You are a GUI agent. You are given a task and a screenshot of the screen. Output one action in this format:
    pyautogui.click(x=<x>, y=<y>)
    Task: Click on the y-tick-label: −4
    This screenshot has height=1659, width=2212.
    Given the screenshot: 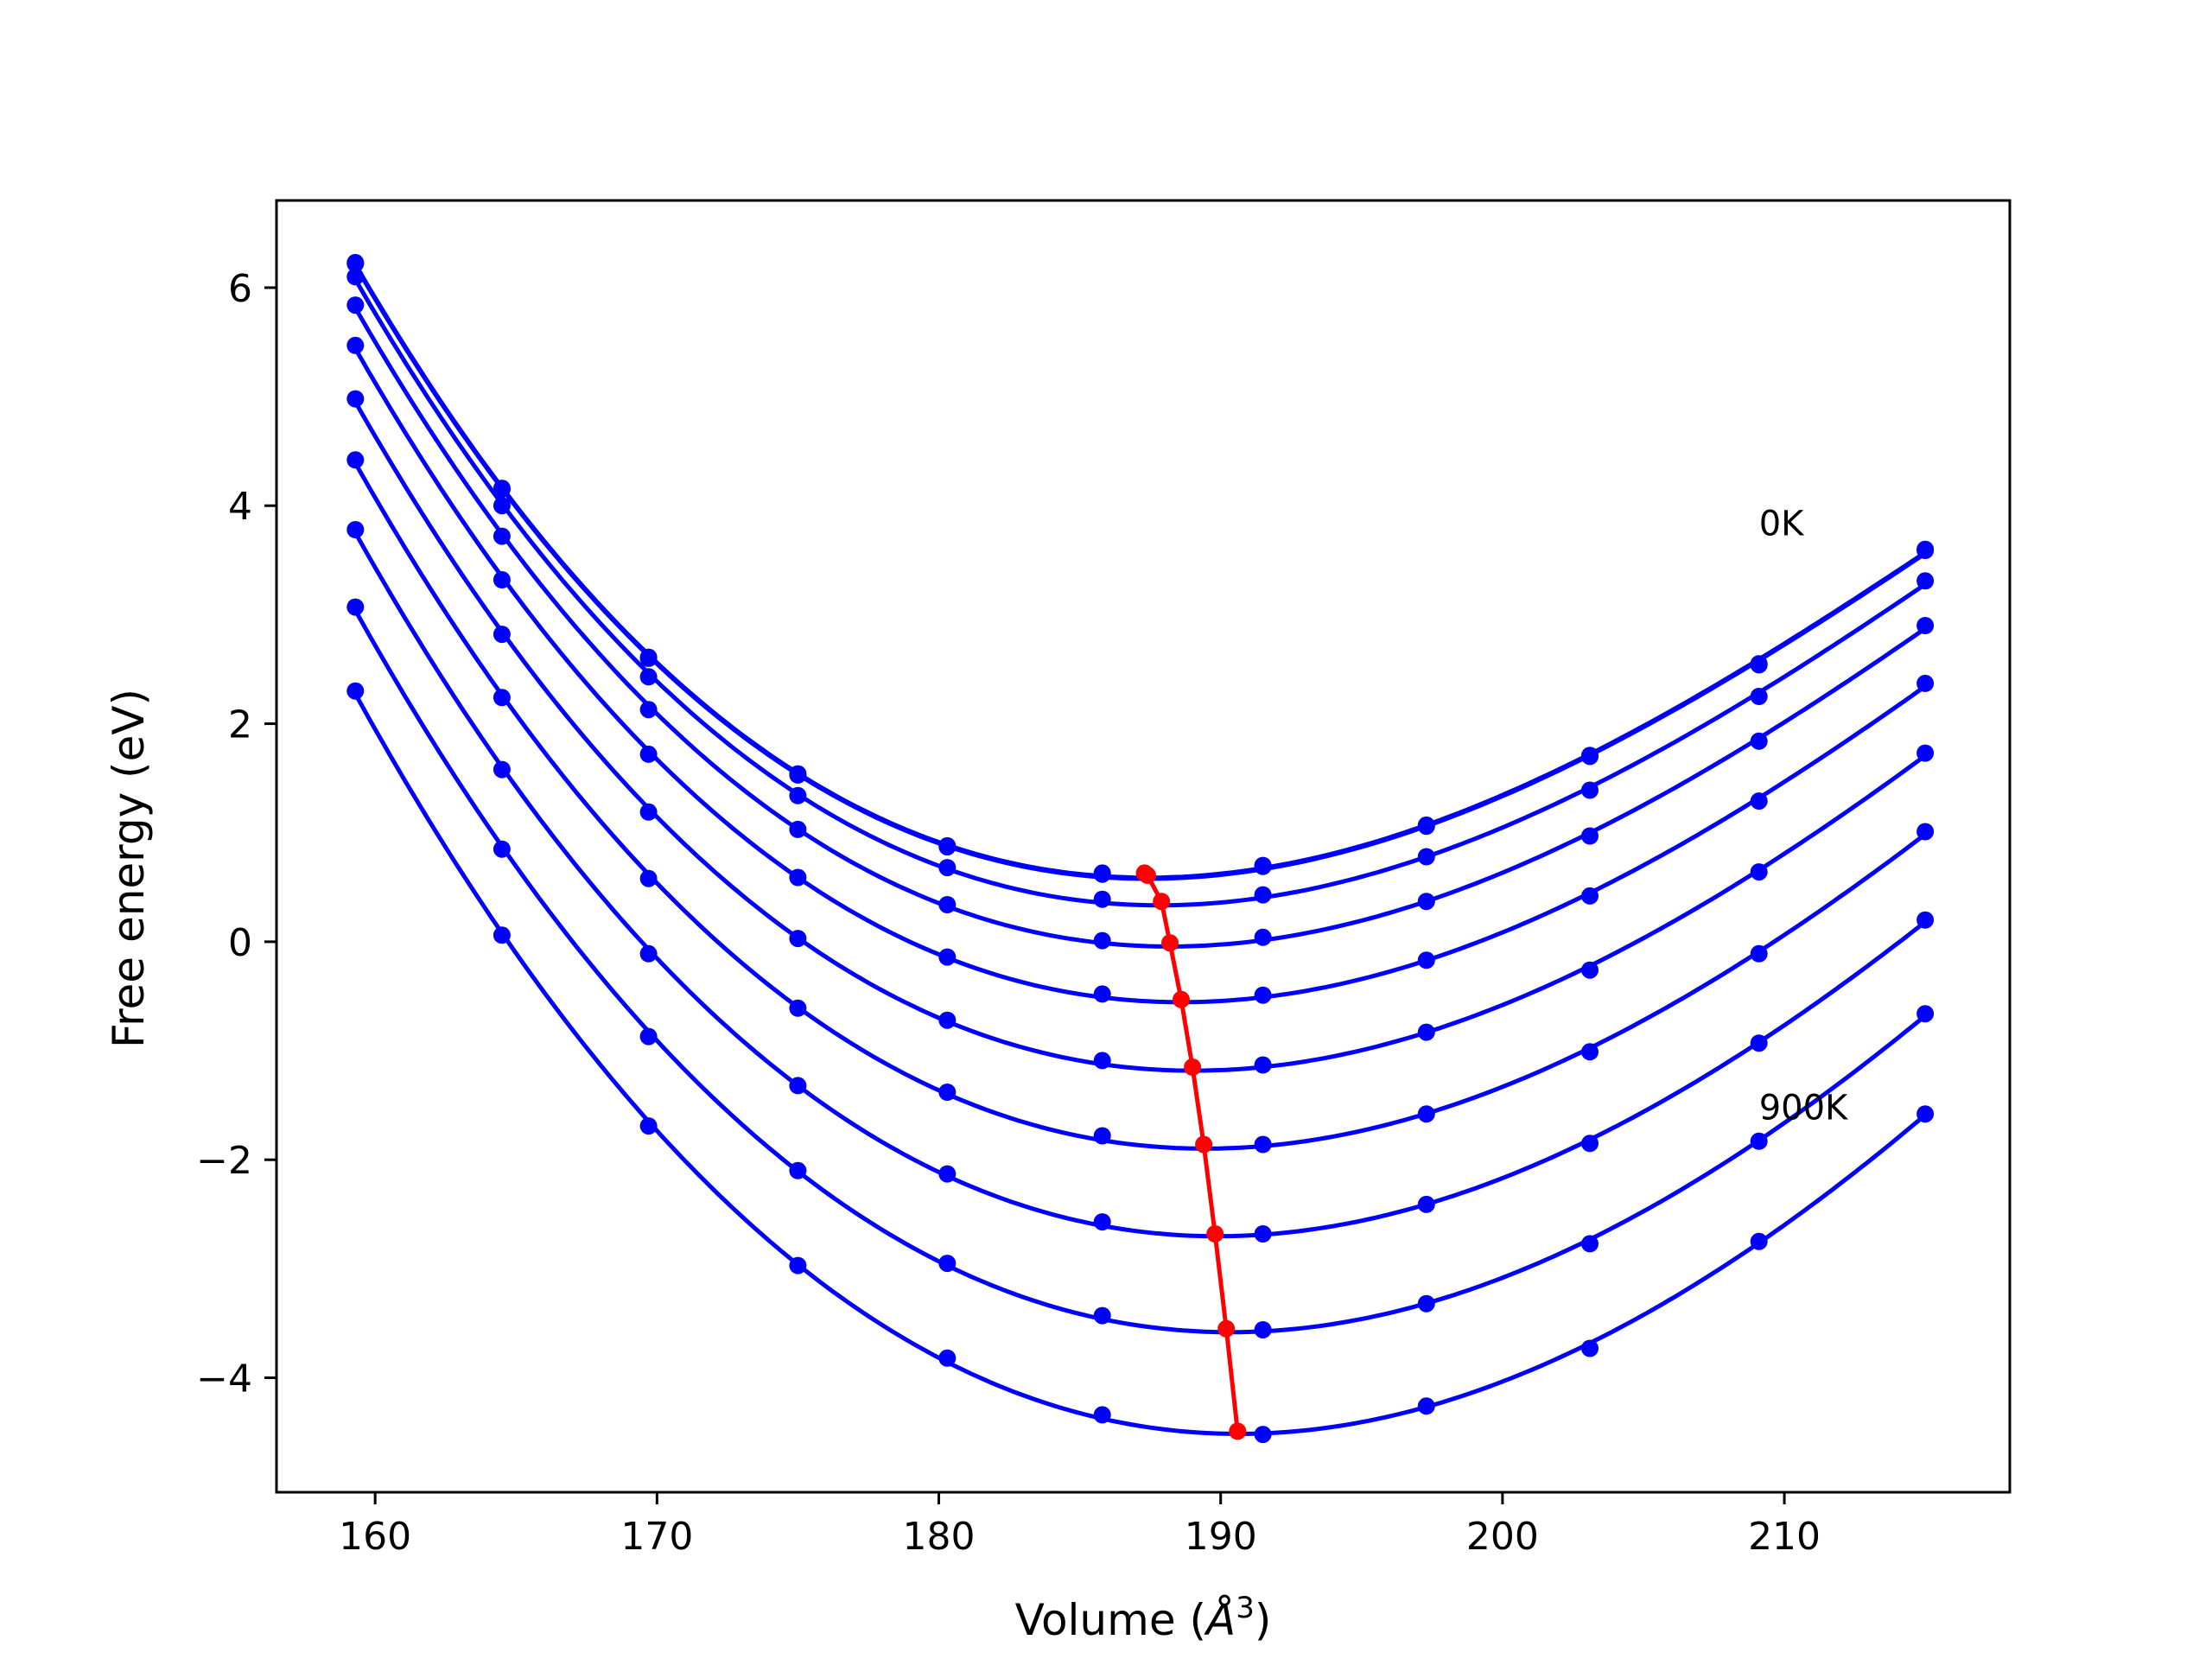 What is the action you would take?
    pyautogui.click(x=224, y=1379)
    